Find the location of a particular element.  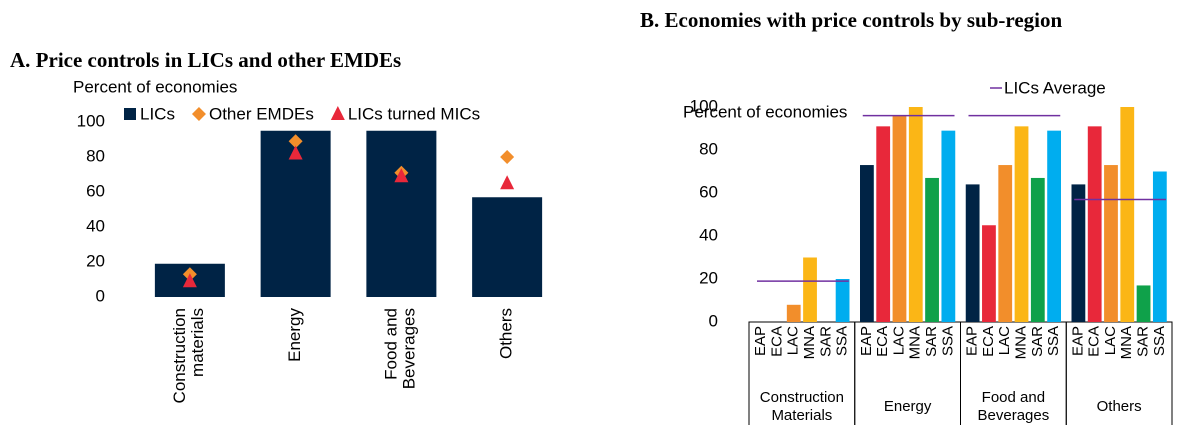

x-group-label: Food and Beverages is located at coordinates (1014, 406).